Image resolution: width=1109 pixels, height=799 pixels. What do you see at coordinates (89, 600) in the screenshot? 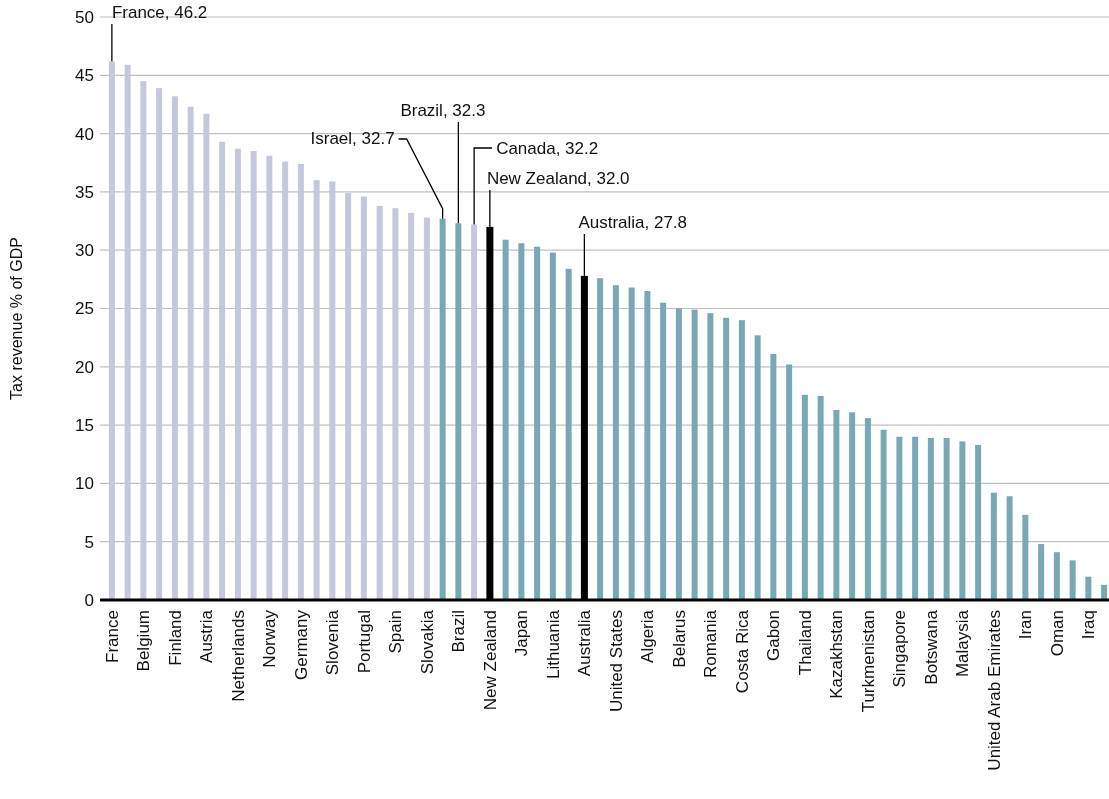
I see `y-tick-label: 0` at bounding box center [89, 600].